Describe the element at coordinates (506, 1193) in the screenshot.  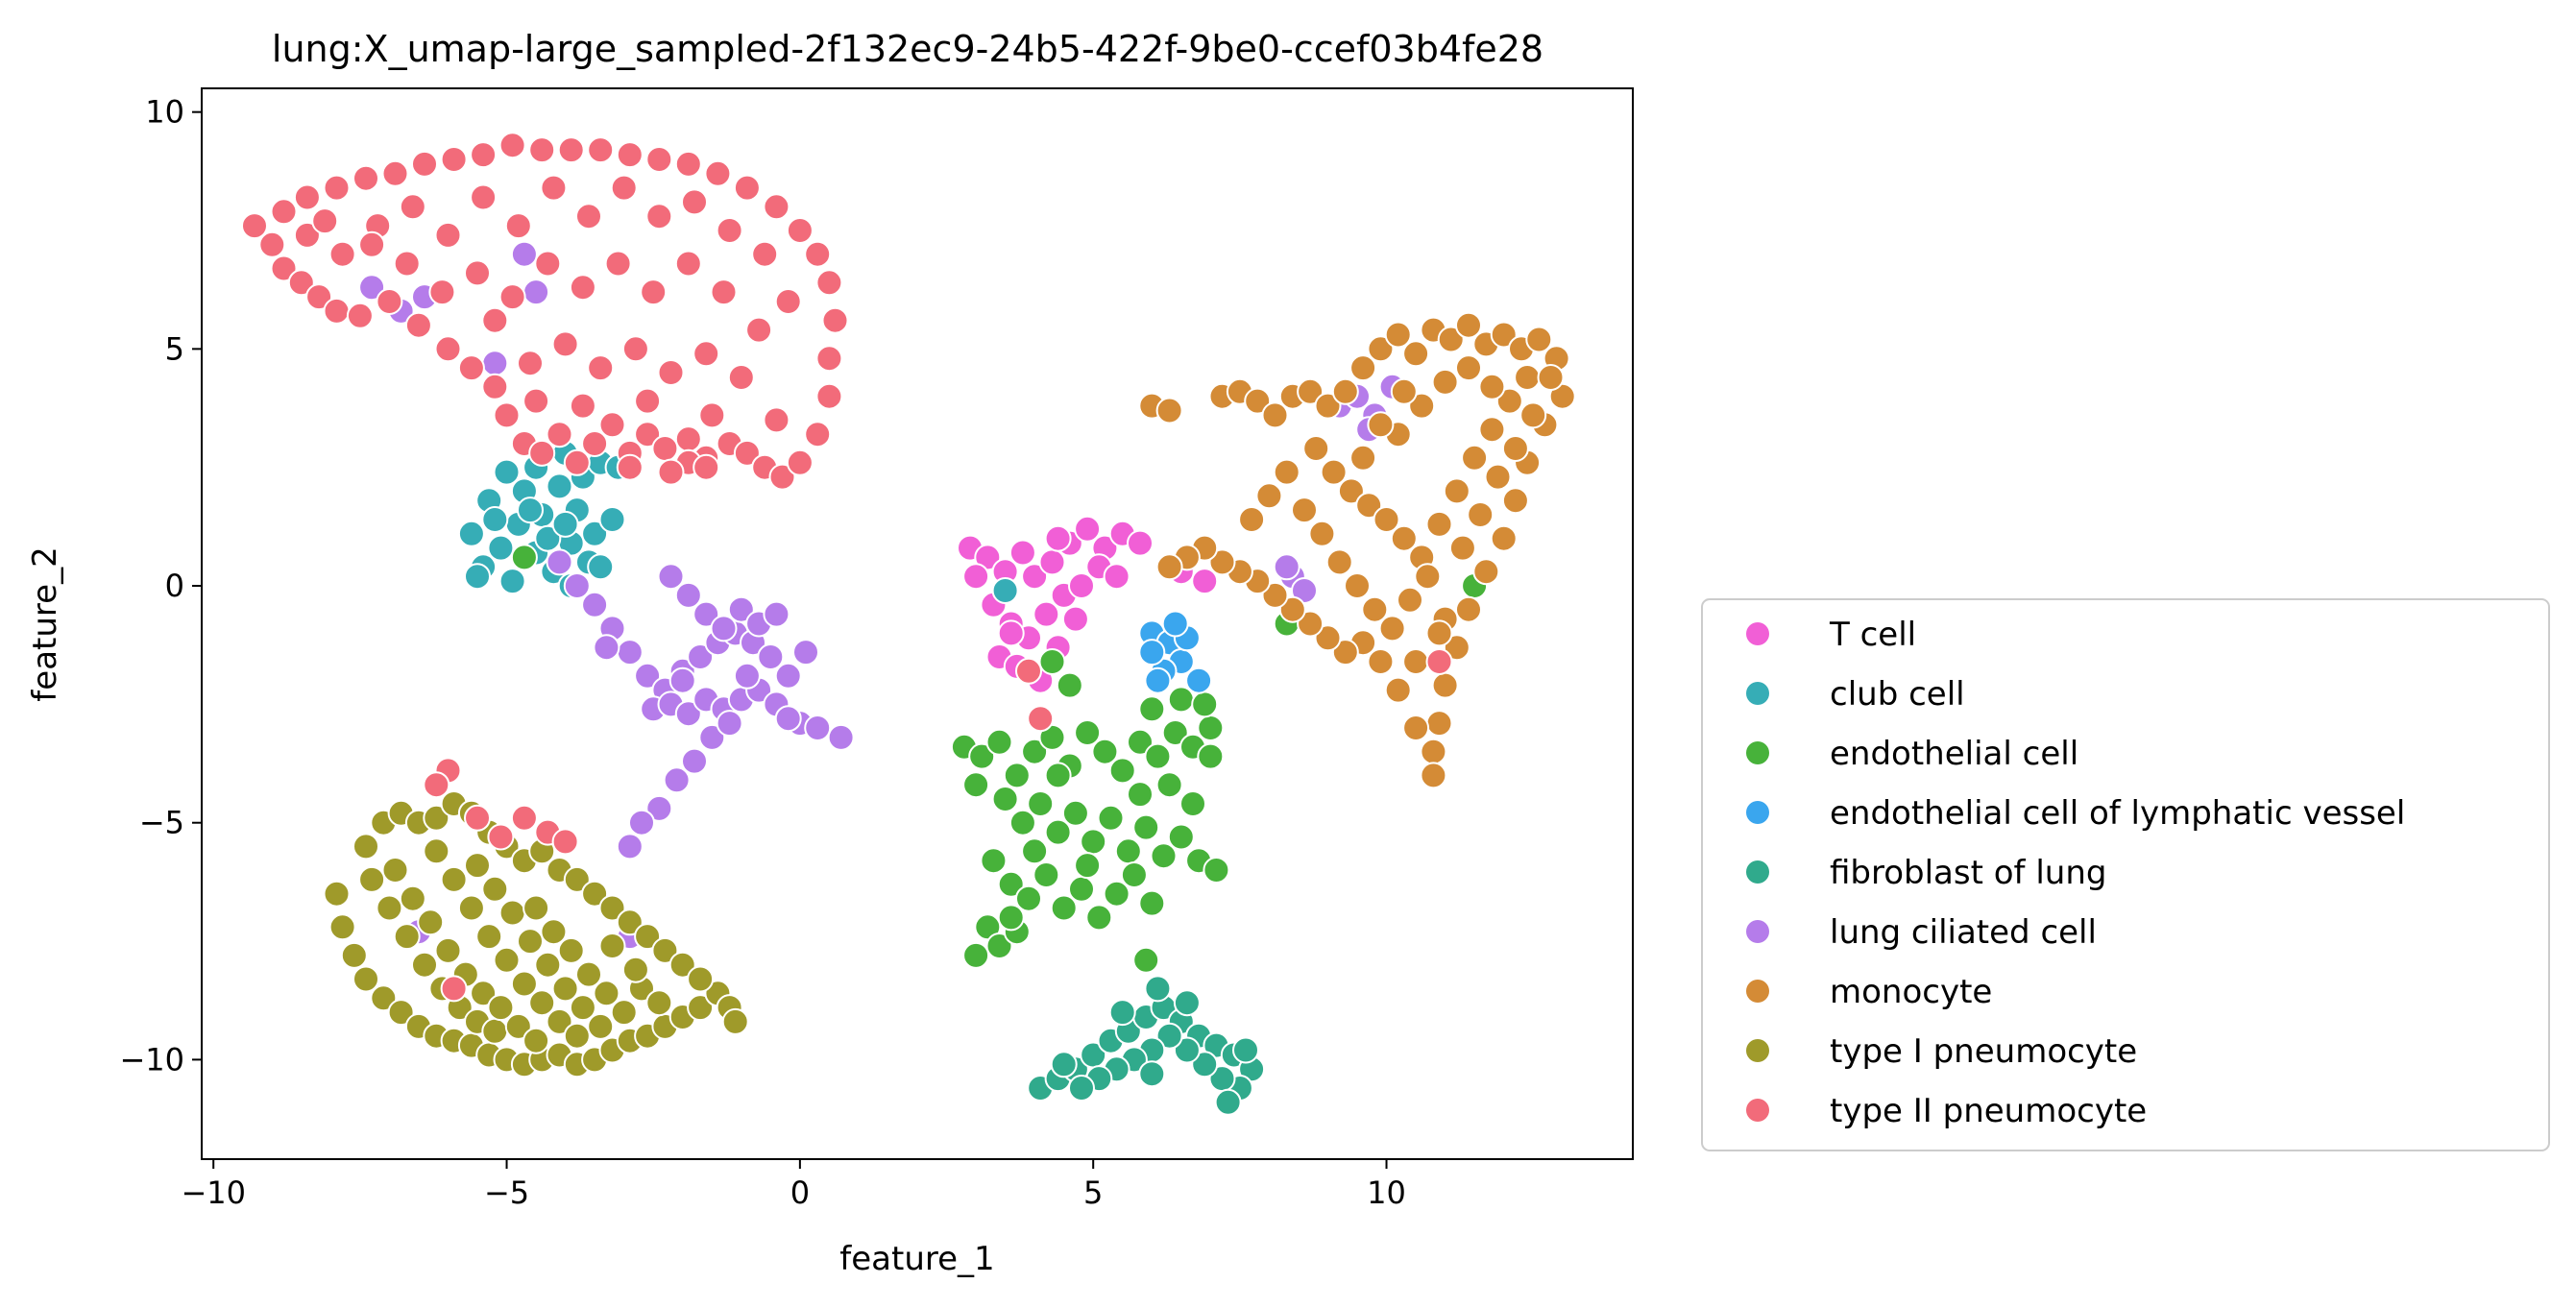
I see `x-tick-label: −5` at that location.